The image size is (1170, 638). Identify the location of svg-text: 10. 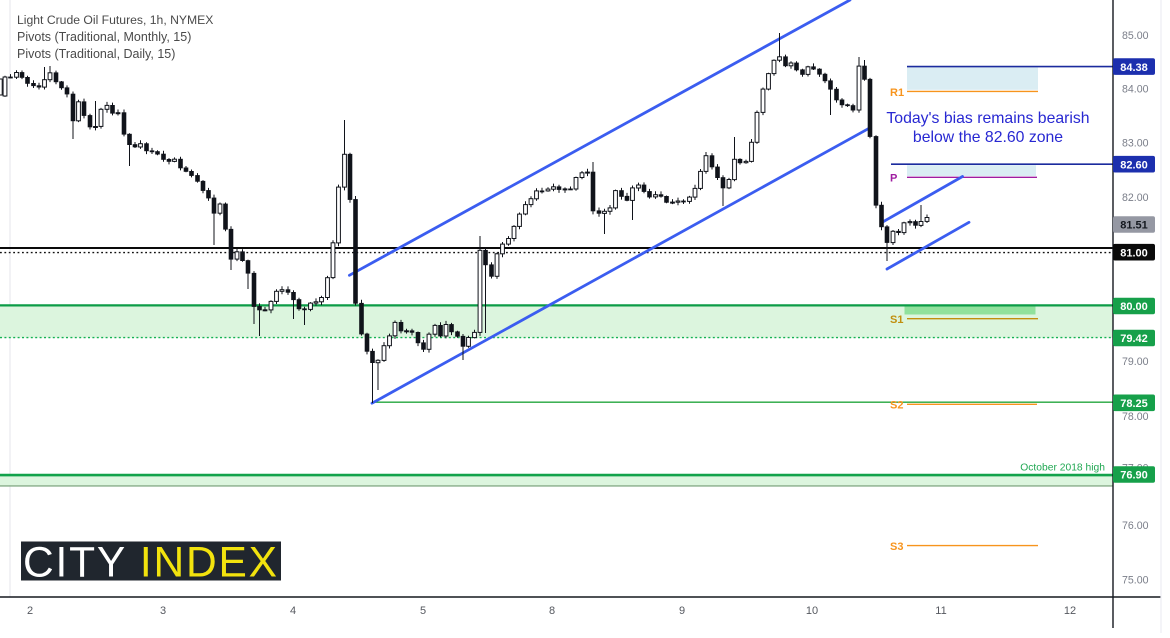
(812, 611).